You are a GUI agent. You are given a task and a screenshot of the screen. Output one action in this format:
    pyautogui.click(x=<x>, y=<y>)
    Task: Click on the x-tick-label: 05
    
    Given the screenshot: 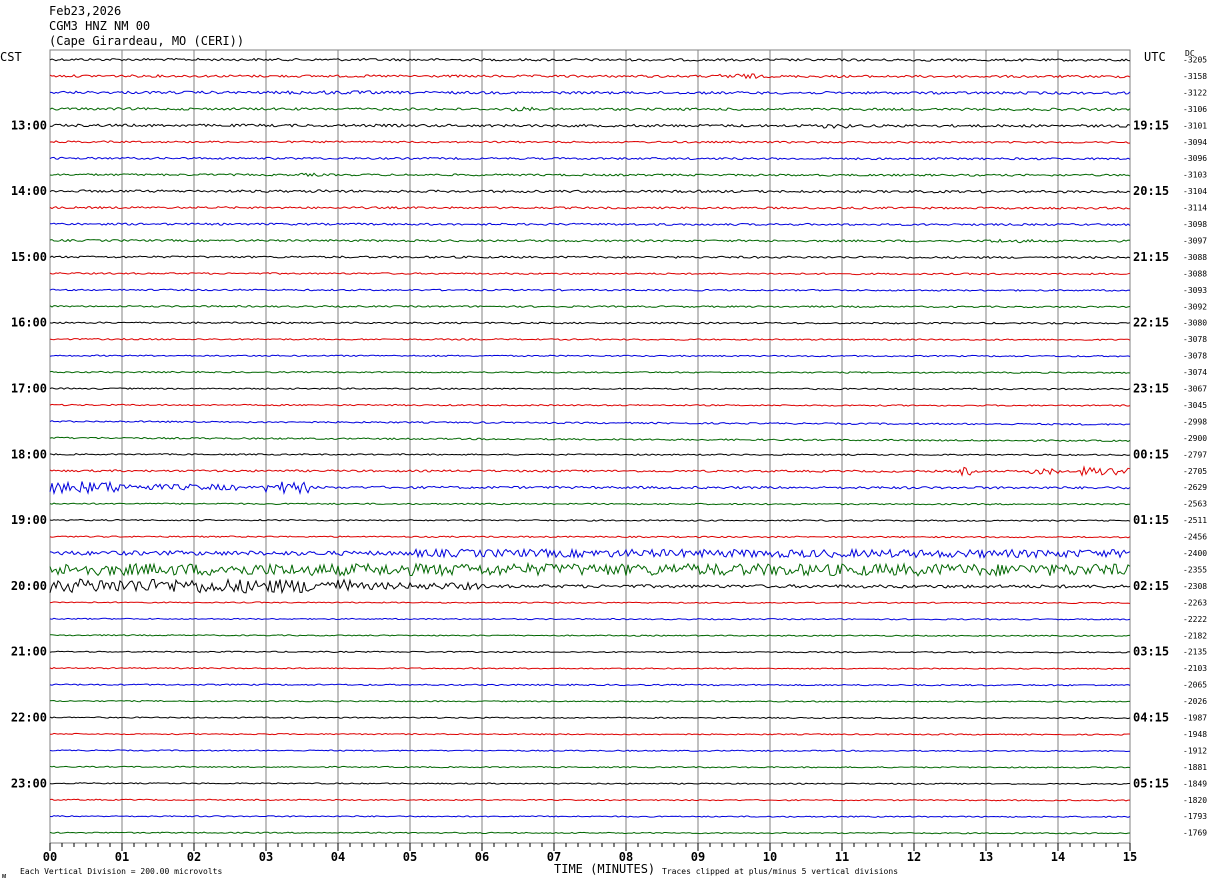 What is the action you would take?
    pyautogui.click(x=410, y=857)
    